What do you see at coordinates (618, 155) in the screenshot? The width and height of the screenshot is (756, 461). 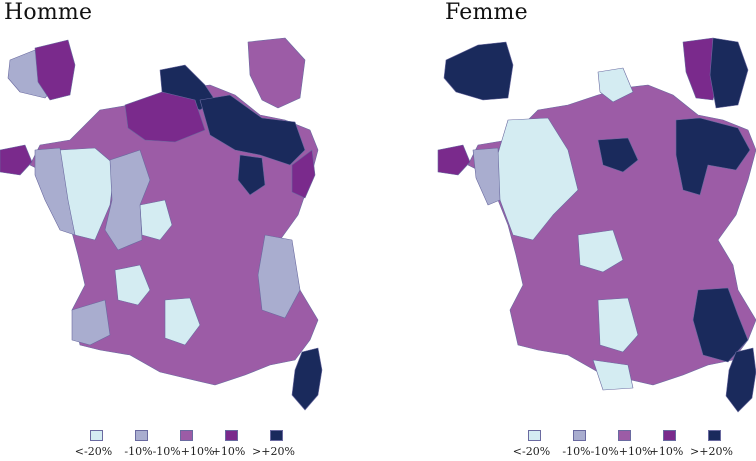 I see `region-paris-block` at bounding box center [618, 155].